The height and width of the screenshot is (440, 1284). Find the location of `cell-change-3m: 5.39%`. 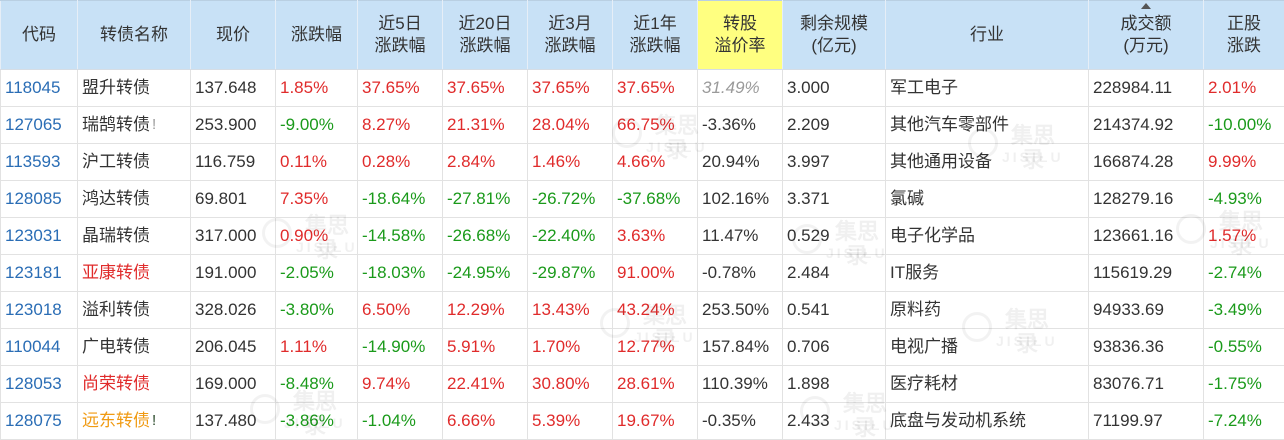

cell-change-3m: 5.39% is located at coordinates (570, 421).